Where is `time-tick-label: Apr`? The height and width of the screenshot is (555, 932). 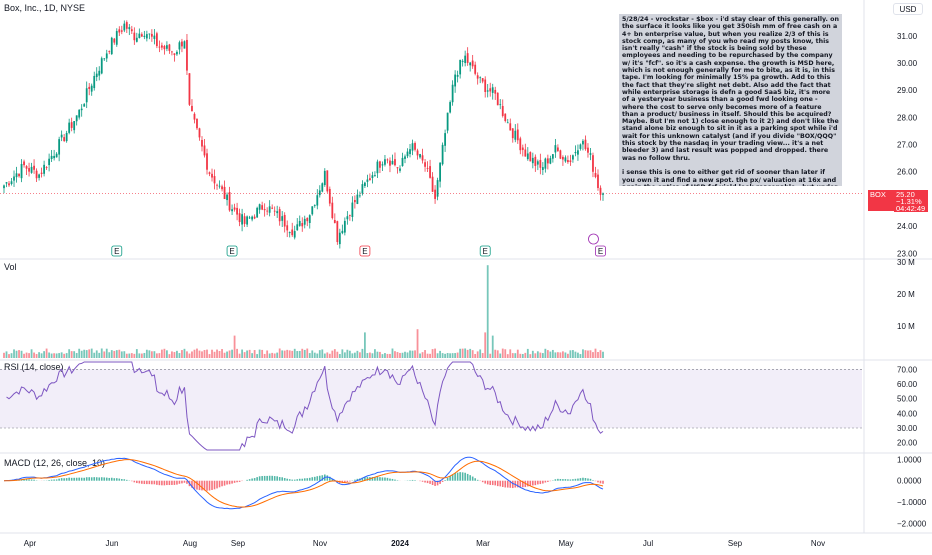
time-tick-label: Apr is located at coordinates (30, 543).